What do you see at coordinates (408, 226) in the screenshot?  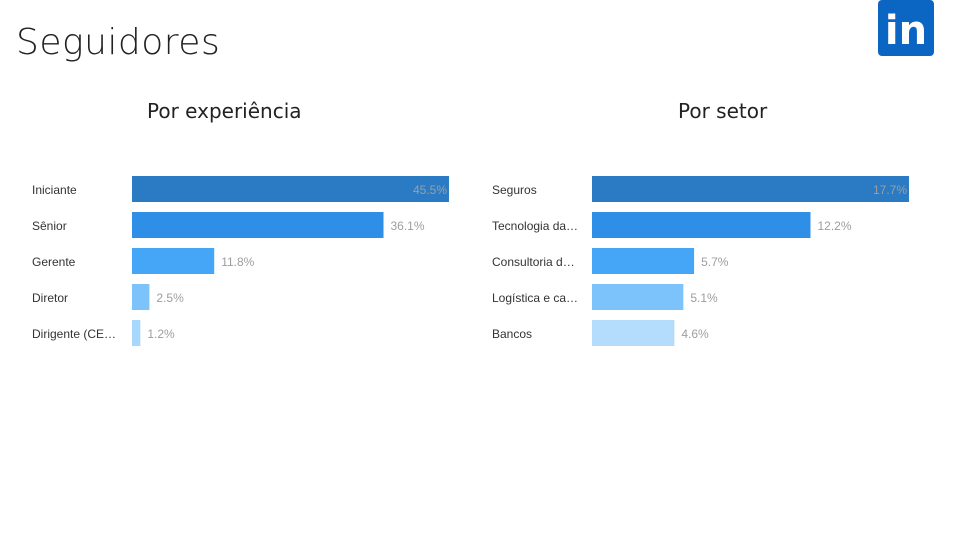 I see `experience-value-label: 36.1%` at bounding box center [408, 226].